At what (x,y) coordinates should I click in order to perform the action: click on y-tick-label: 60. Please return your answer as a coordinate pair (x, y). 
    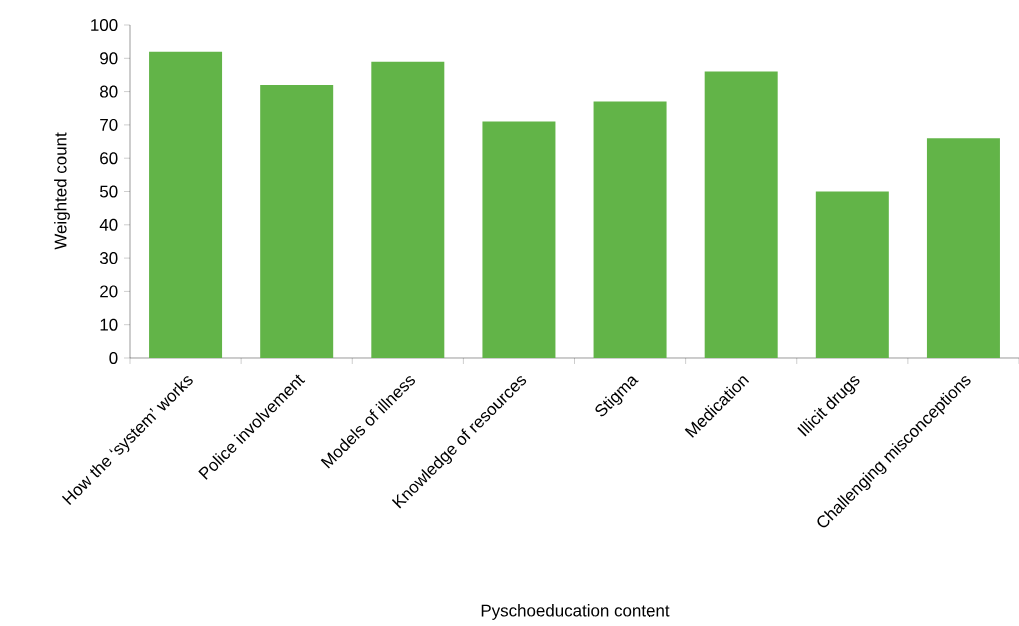
    Looking at the image, I should click on (109, 158).